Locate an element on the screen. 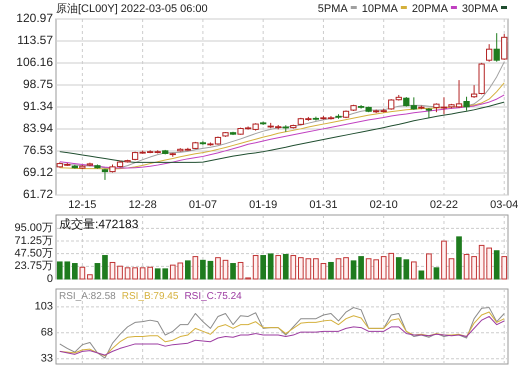 The width and height of the screenshot is (520, 365). y-tick-label: 23.75万 is located at coordinates (33, 266).